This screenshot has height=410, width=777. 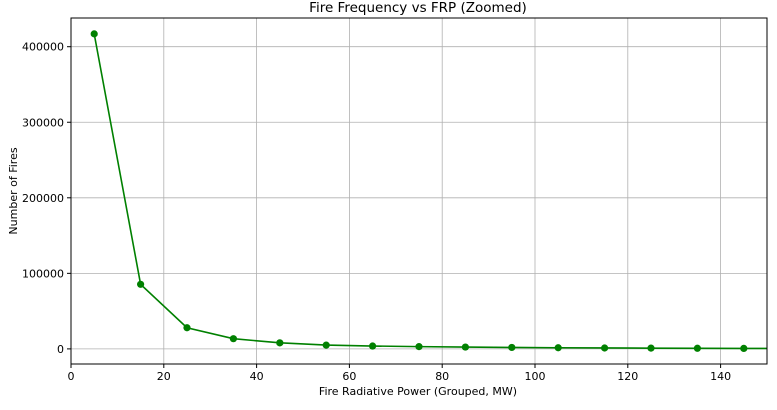 What do you see at coordinates (43, 122) in the screenshot?
I see `y-tick-label: 300000` at bounding box center [43, 122].